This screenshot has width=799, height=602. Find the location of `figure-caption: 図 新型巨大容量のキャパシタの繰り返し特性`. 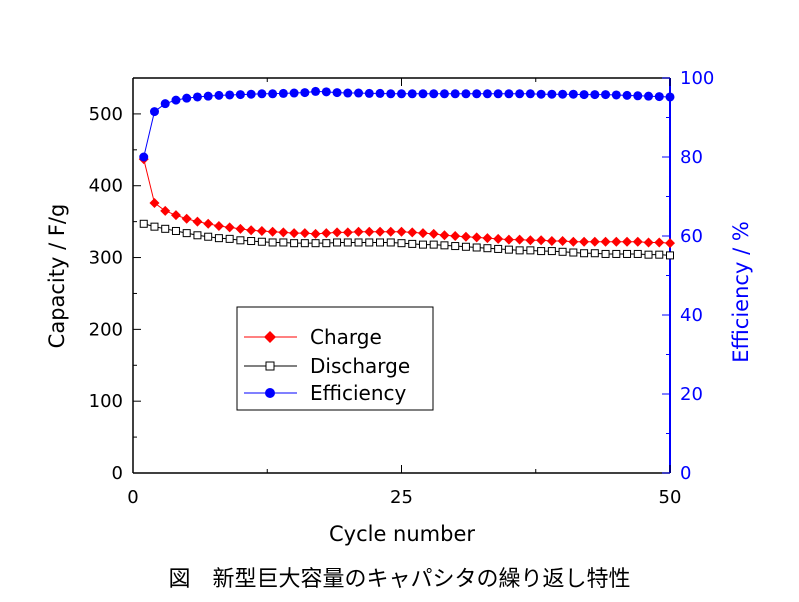

figure-caption: 図 新型巨大容量のキャパシタの繰り返し特性 is located at coordinates (399, 579).